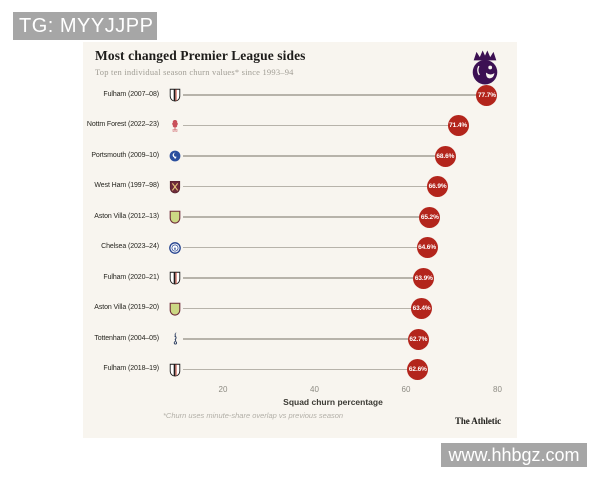  What do you see at coordinates (314, 389) in the screenshot?
I see `x-tick-label: 40` at bounding box center [314, 389].